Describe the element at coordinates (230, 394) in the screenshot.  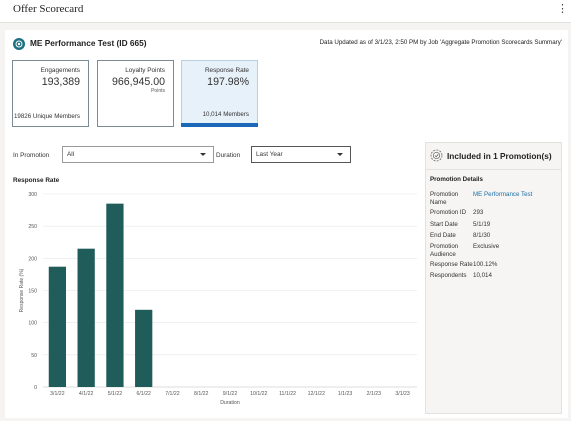
I see `x-tick-label: 9/1/22` at that location.